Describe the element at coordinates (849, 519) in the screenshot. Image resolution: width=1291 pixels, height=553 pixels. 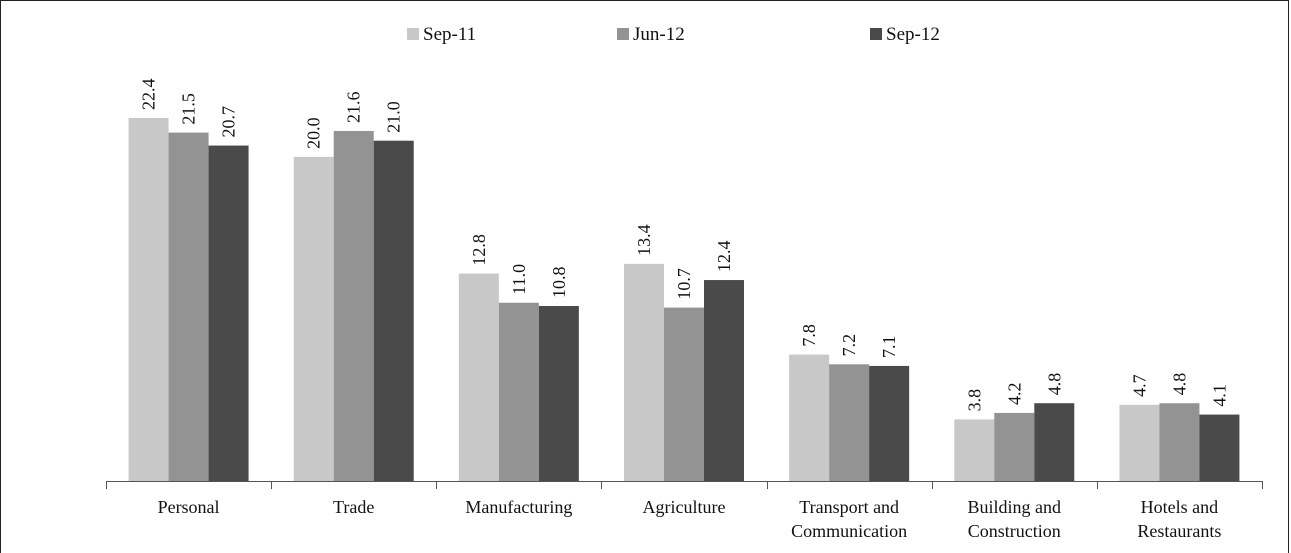
I see `x-tick-label: Transport and Communication` at that location.